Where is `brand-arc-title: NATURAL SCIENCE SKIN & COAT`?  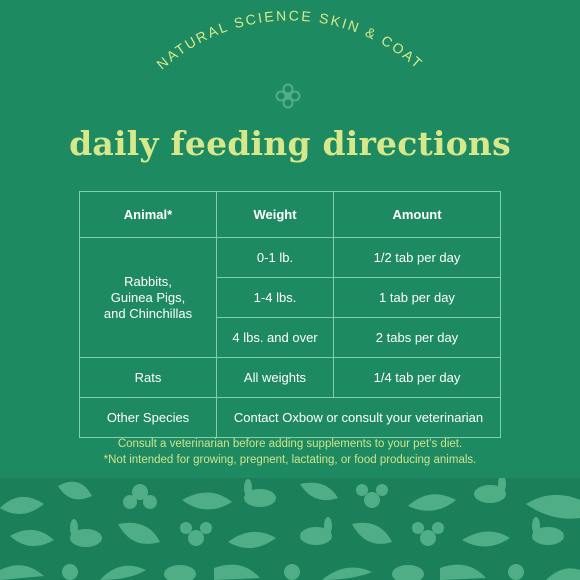
brand-arc-title: NATURAL SCIENCE SKIN & COAT is located at coordinates (289, 39).